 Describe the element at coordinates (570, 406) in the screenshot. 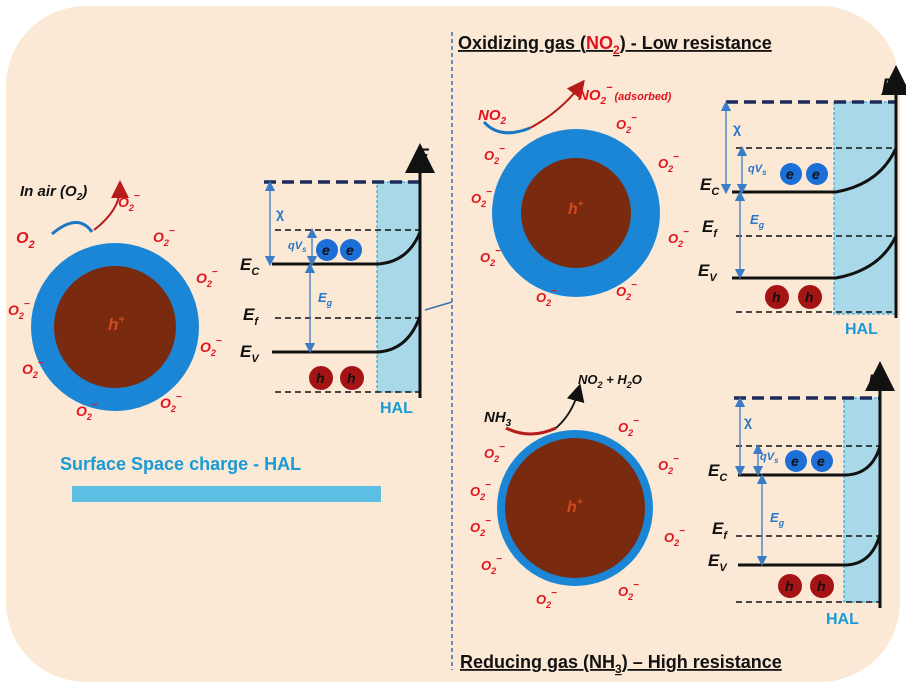

I see `nh3-release-arrow` at that location.